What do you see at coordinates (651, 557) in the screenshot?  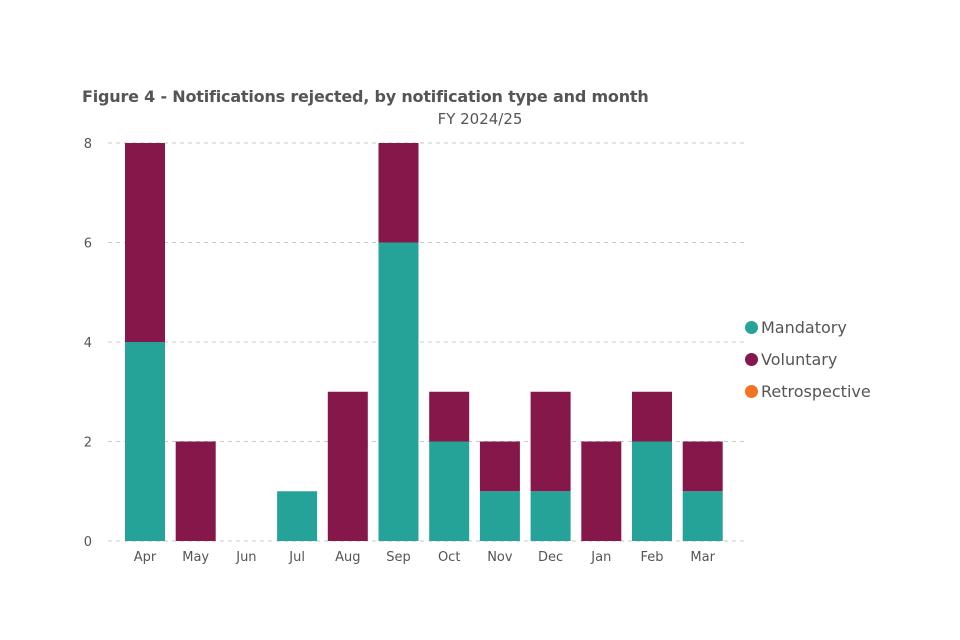 I see `x-tick-label: Feb` at bounding box center [651, 557].